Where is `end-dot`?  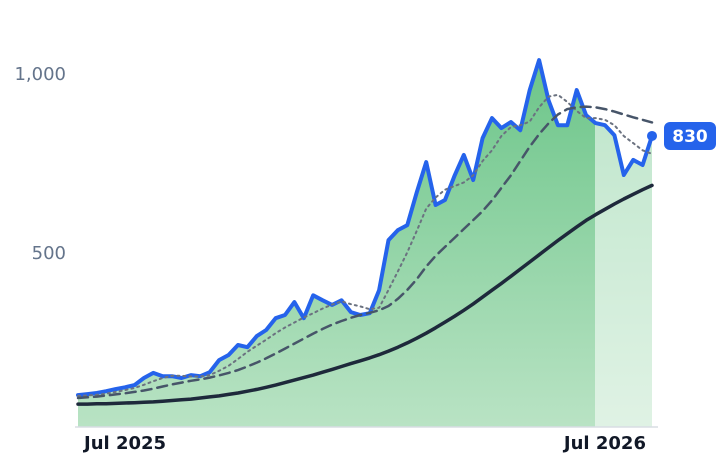 end-dot is located at coordinates (652, 135).